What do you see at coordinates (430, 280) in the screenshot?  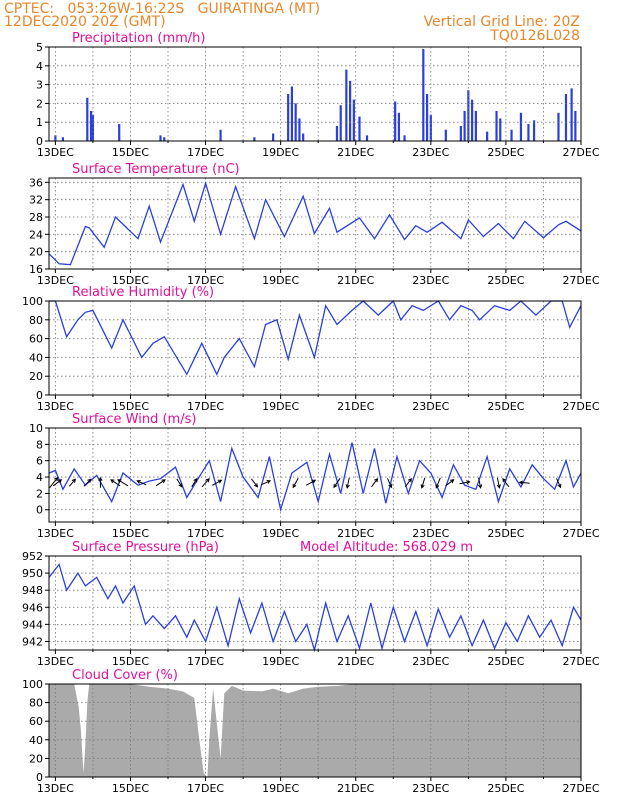 I see `x-tick-label: 23DEC` at bounding box center [430, 280].